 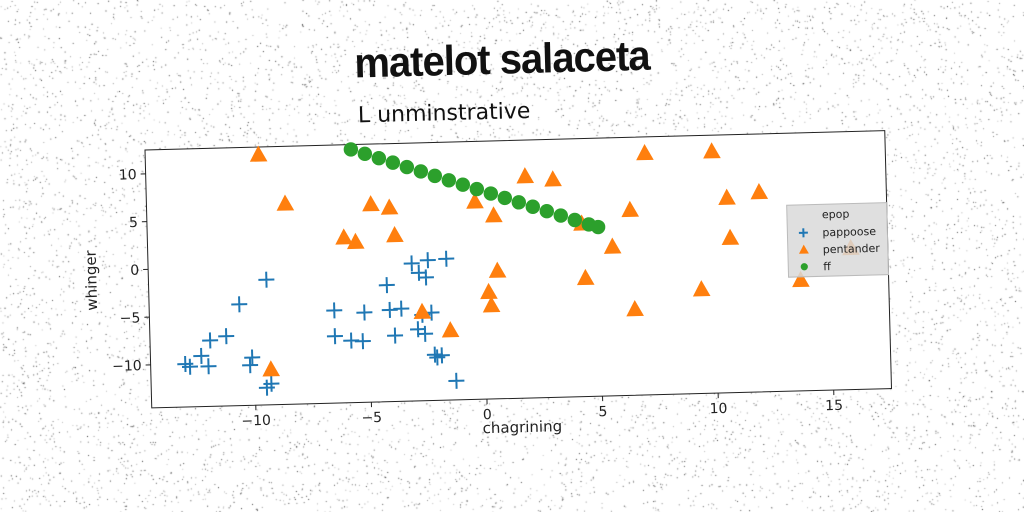 What do you see at coordinates (130, 318) in the screenshot?
I see `y-tick-label: −5` at bounding box center [130, 318].